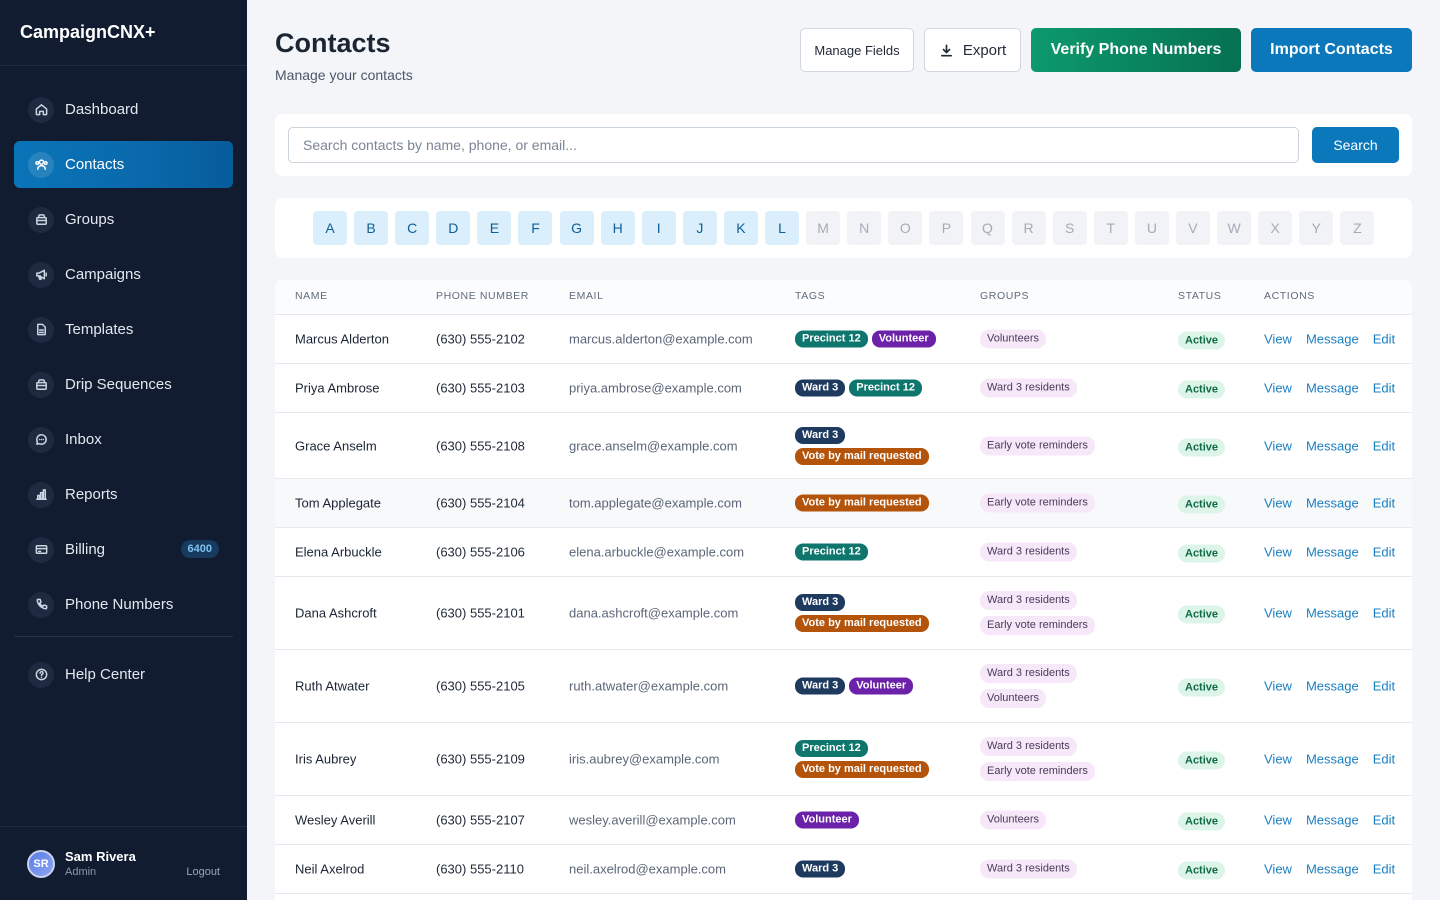 The height and width of the screenshot is (900, 1440). What do you see at coordinates (535, 228) in the screenshot?
I see `letter-filter-f: F` at bounding box center [535, 228].